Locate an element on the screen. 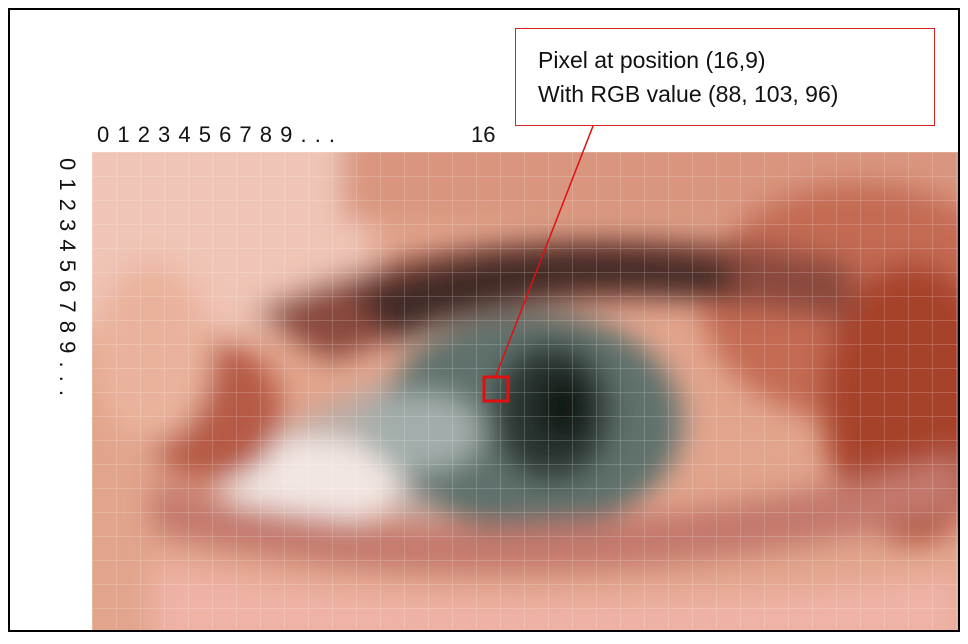 Image resolution: width=968 pixels, height=644 pixels. column-index-16: 16 is located at coordinates (483, 134).